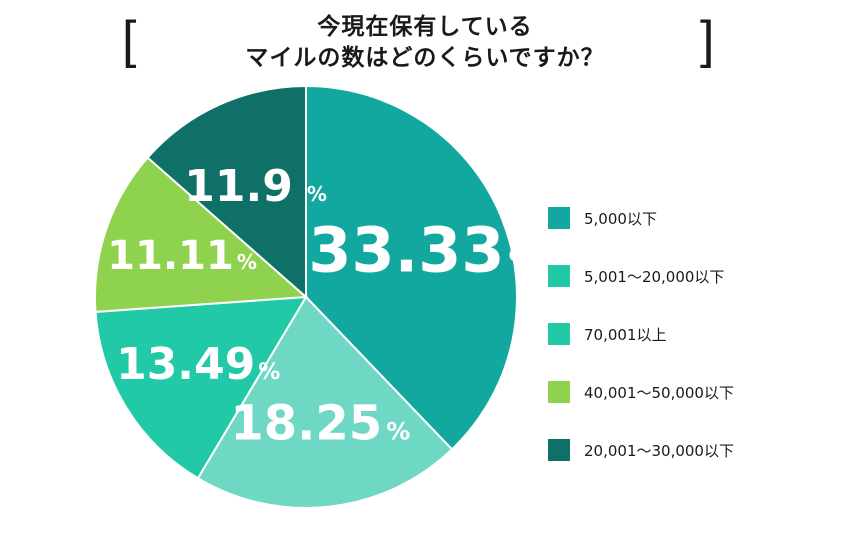 This screenshot has width=850, height=560. I want to click on pie-slice-value-5: 11.9, so click(238, 186).